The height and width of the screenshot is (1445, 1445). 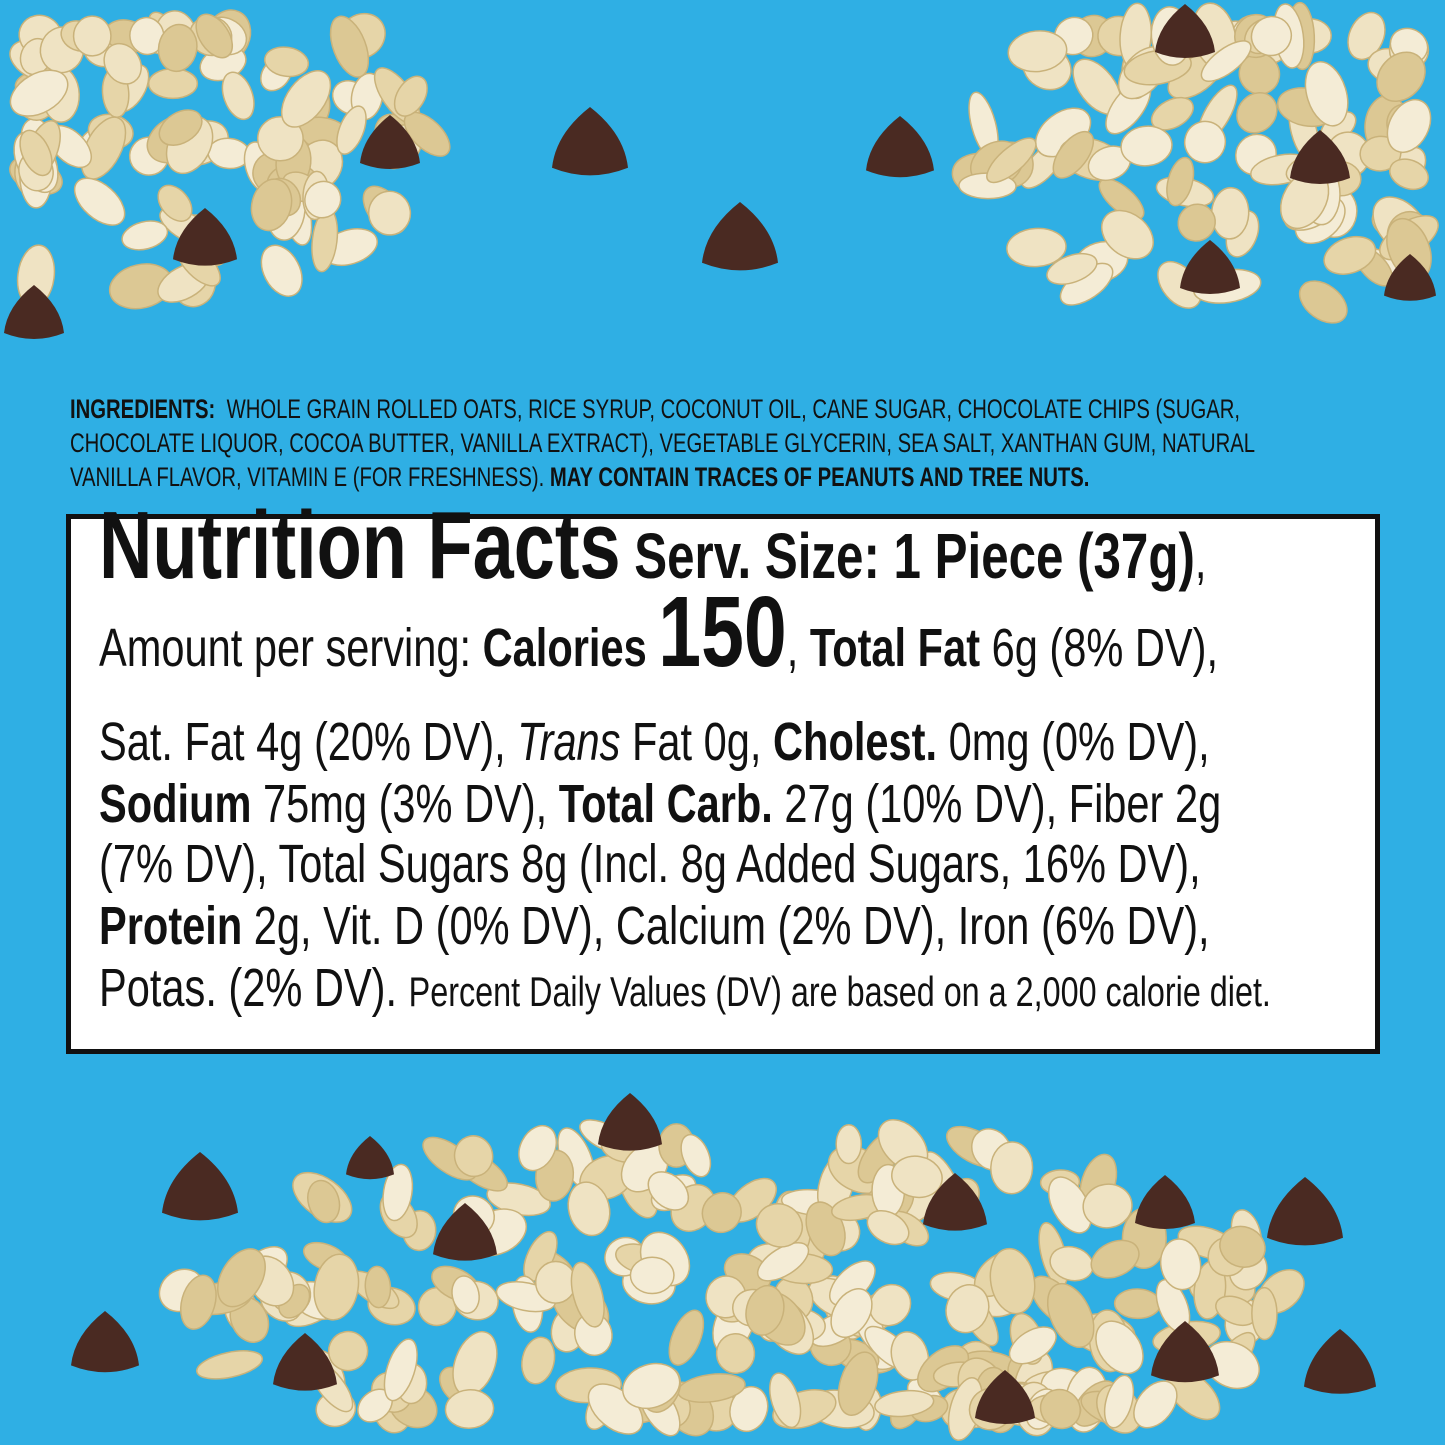 I want to click on nutrition-text: 27g (10% DV), Fiber 2g, so click(x=997, y=804).